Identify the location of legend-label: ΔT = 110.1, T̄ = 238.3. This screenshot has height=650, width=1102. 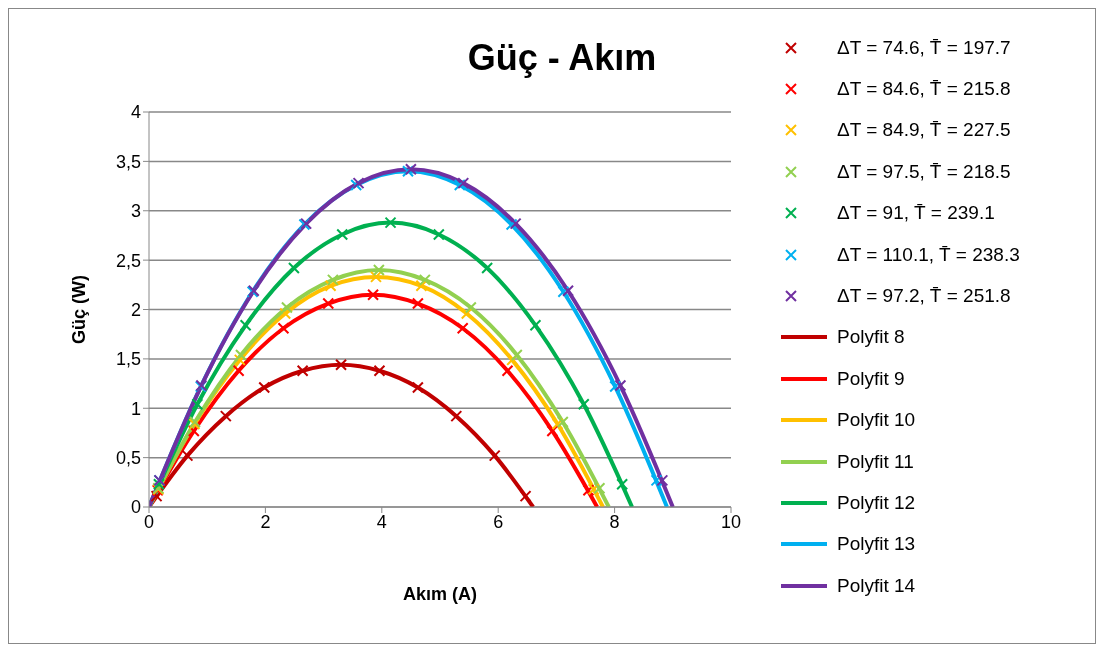
(928, 254).